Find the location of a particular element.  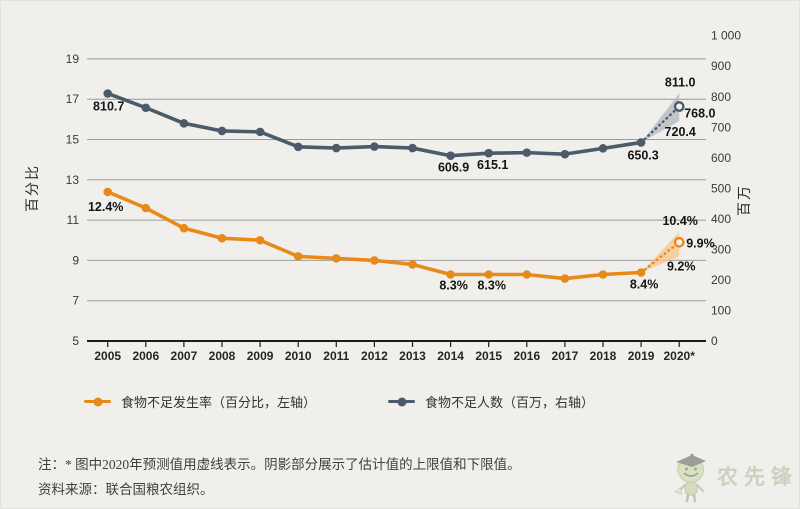

right-axis-tick: 700 is located at coordinates (721, 127).